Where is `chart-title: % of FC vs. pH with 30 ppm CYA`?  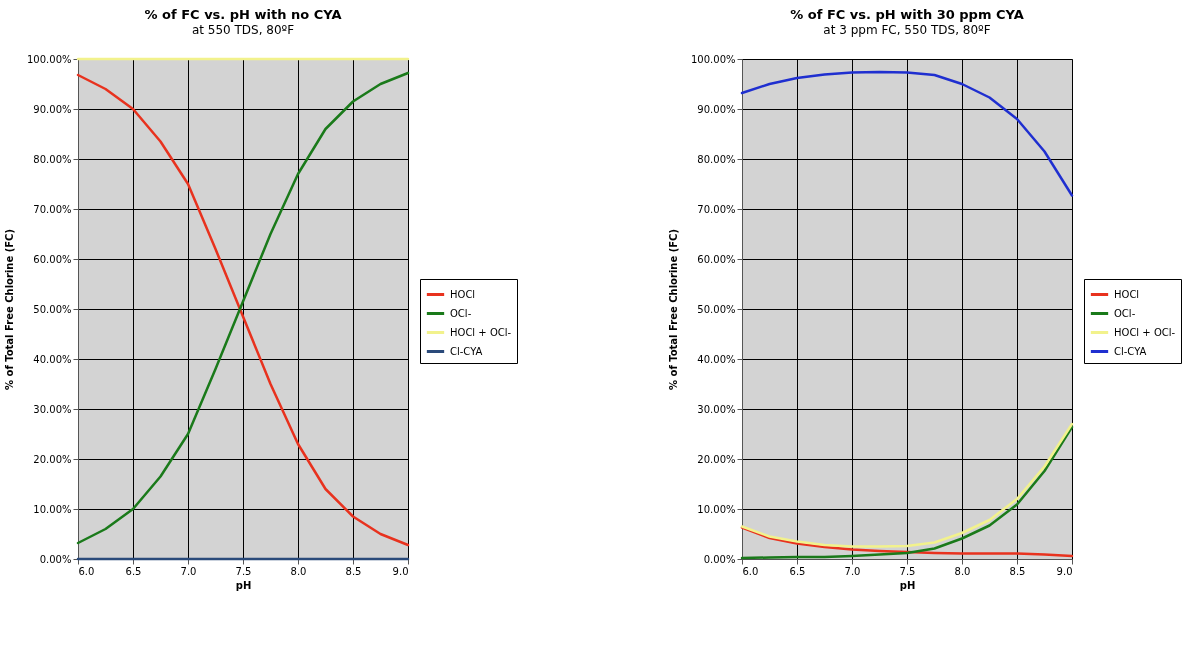 chart-title: % of FC vs. pH with 30 ppm CYA is located at coordinates (907, 14).